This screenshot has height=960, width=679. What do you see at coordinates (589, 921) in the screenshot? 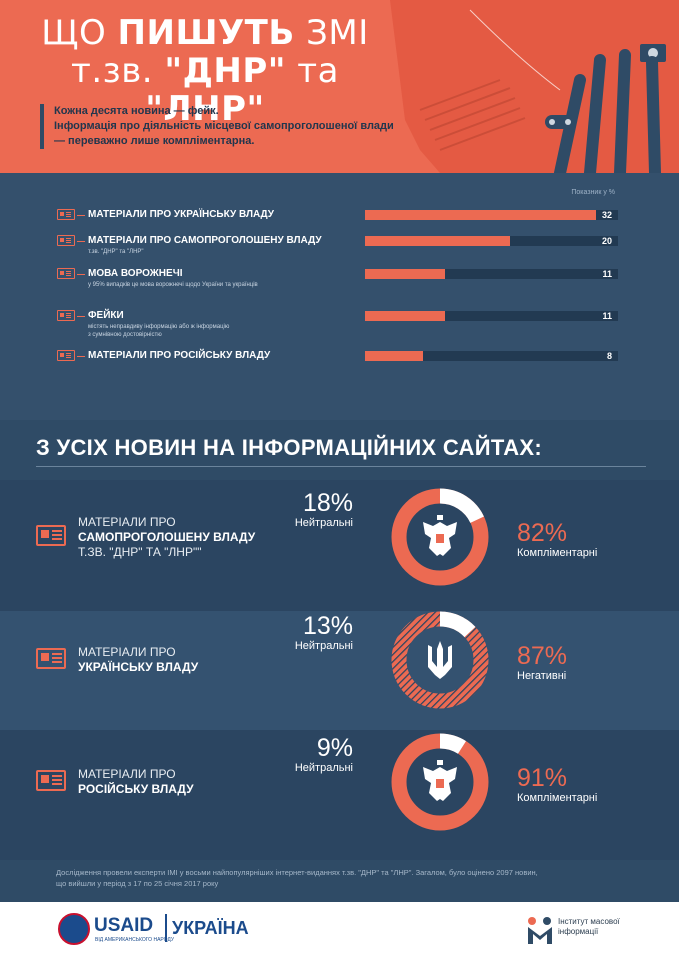
I see `imi-line: Інститут масової` at bounding box center [589, 921].